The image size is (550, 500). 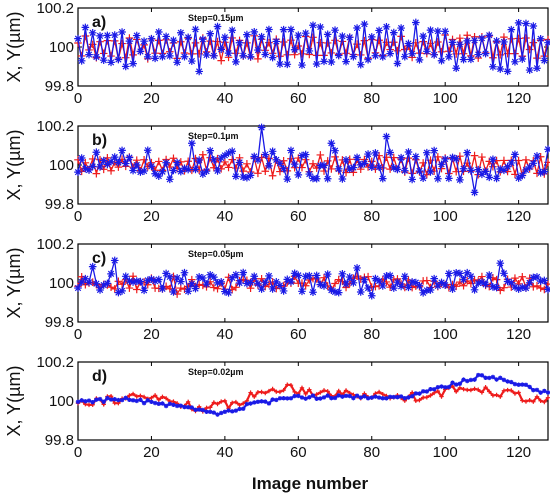 I want to click on x-tick-label: 120, so click(x=518, y=216).